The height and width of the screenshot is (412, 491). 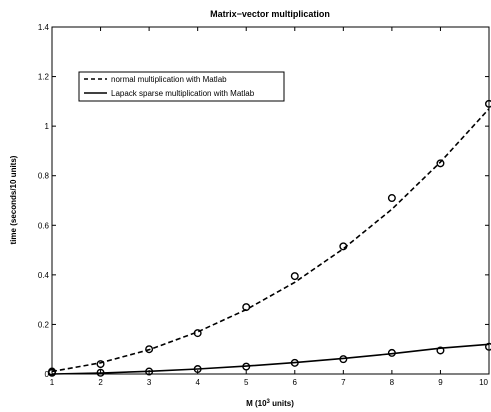 What do you see at coordinates (440, 382) in the screenshot?
I see `x-tick-label: 9` at bounding box center [440, 382].